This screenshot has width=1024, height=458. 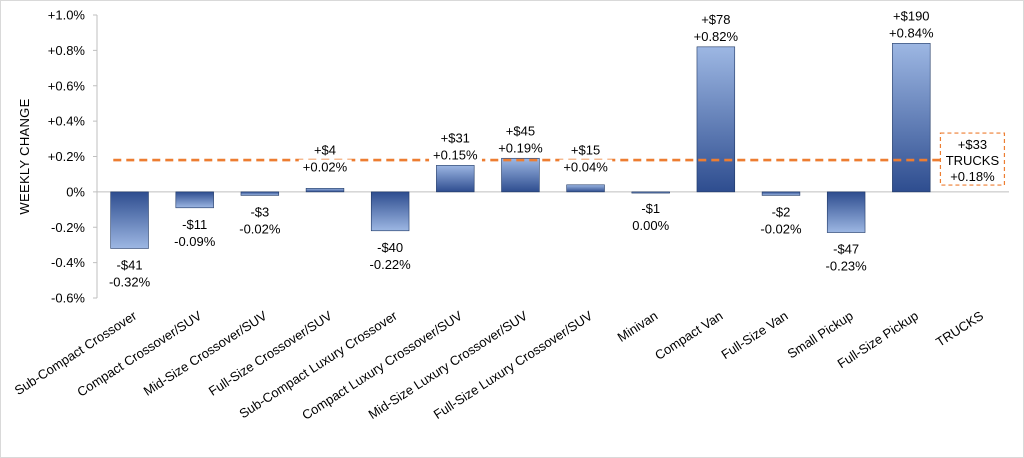 I want to click on dollar-label-11: -$47, so click(x=846, y=249).